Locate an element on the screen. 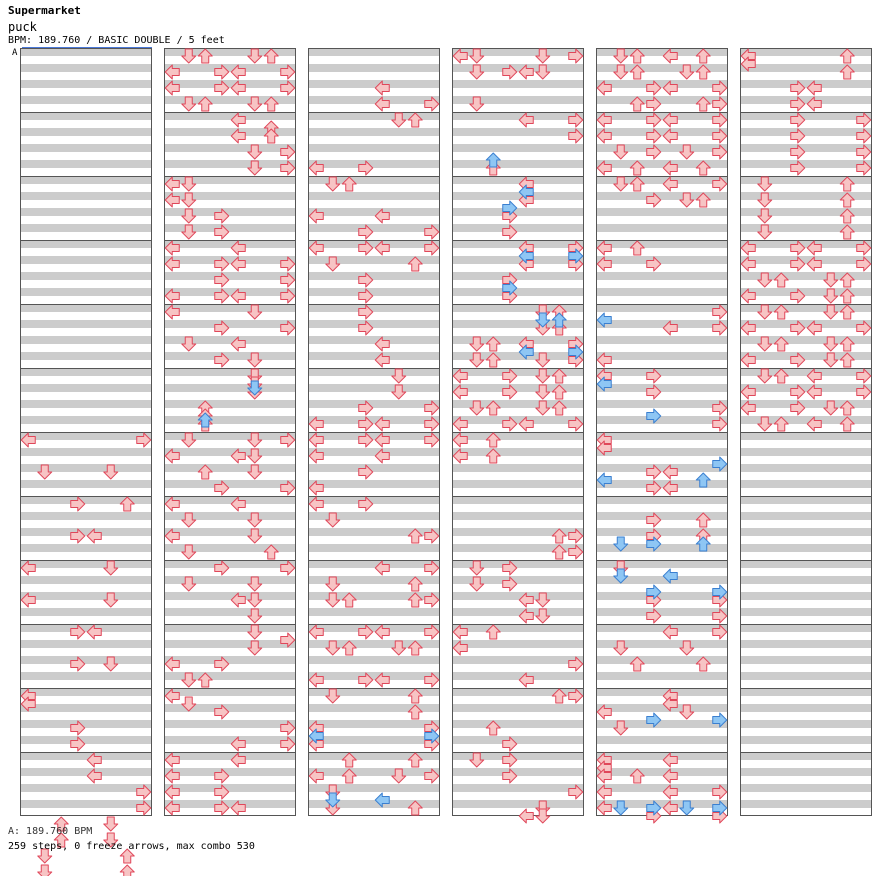 The height and width of the screenshot is (876, 896). bpm-marker-line is located at coordinates (87, 47).